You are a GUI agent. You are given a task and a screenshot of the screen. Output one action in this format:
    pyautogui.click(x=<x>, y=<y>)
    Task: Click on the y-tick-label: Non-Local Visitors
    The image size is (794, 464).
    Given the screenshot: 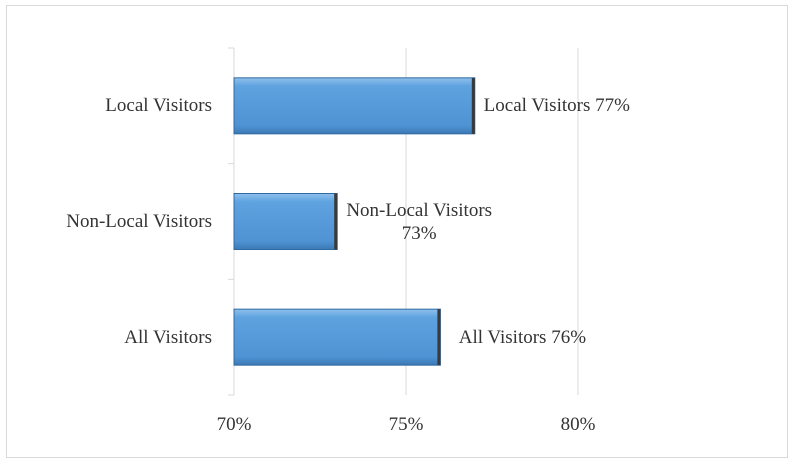 What is the action you would take?
    pyautogui.click(x=139, y=221)
    